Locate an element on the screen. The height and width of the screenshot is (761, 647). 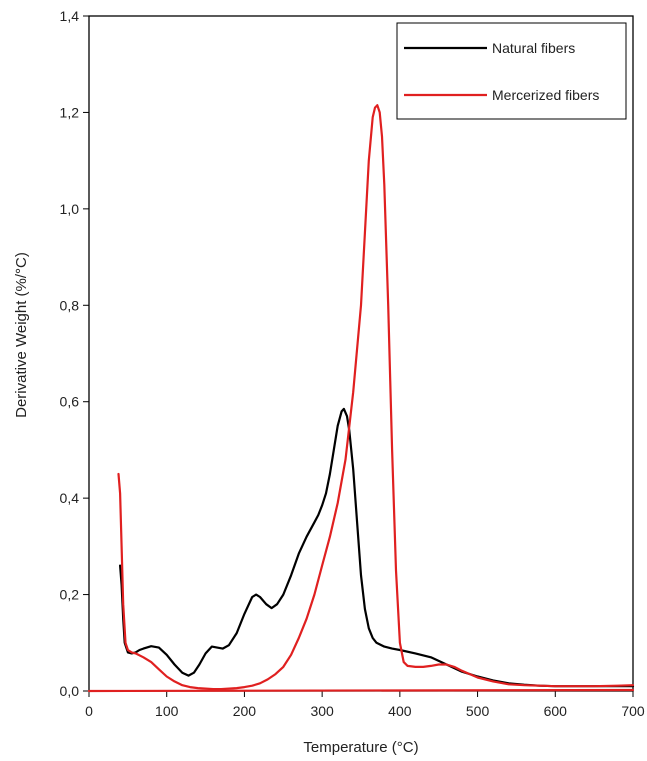
y-tick-label: 0,0 is located at coordinates (70, 691).